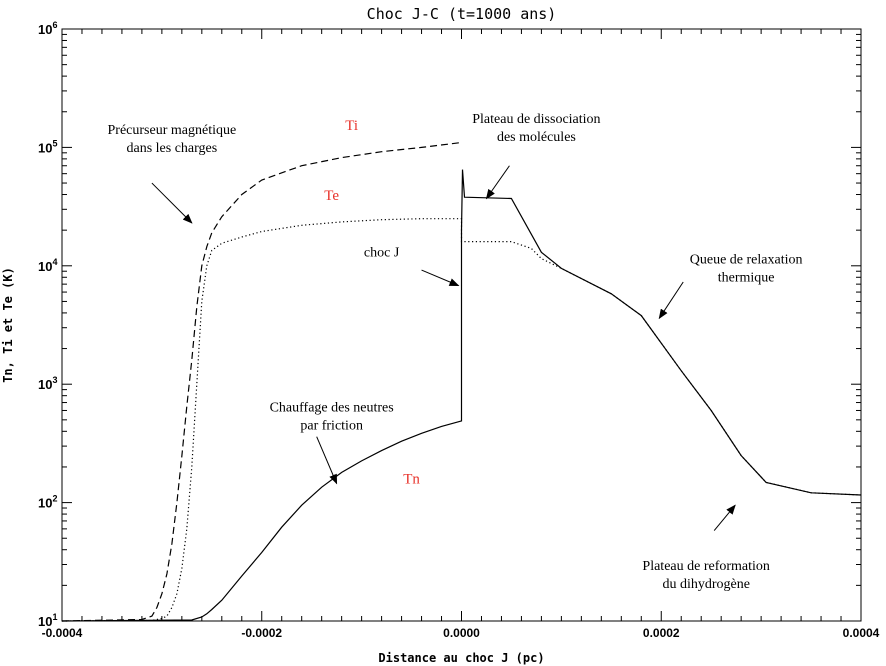 This screenshot has height=666, width=886. Describe the element at coordinates (461, 658) in the screenshot. I see `x-axis-label: Distance au choc J (pc)` at that location.